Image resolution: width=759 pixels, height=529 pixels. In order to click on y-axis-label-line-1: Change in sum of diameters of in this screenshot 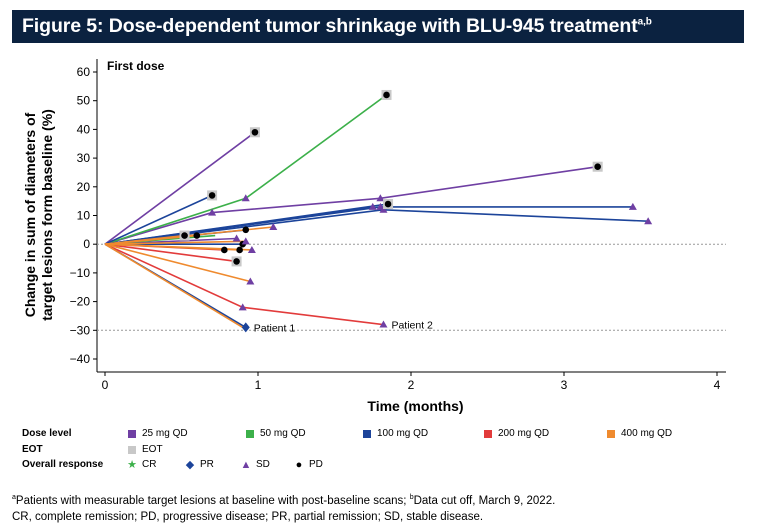, I will do `click(30, 214)`.